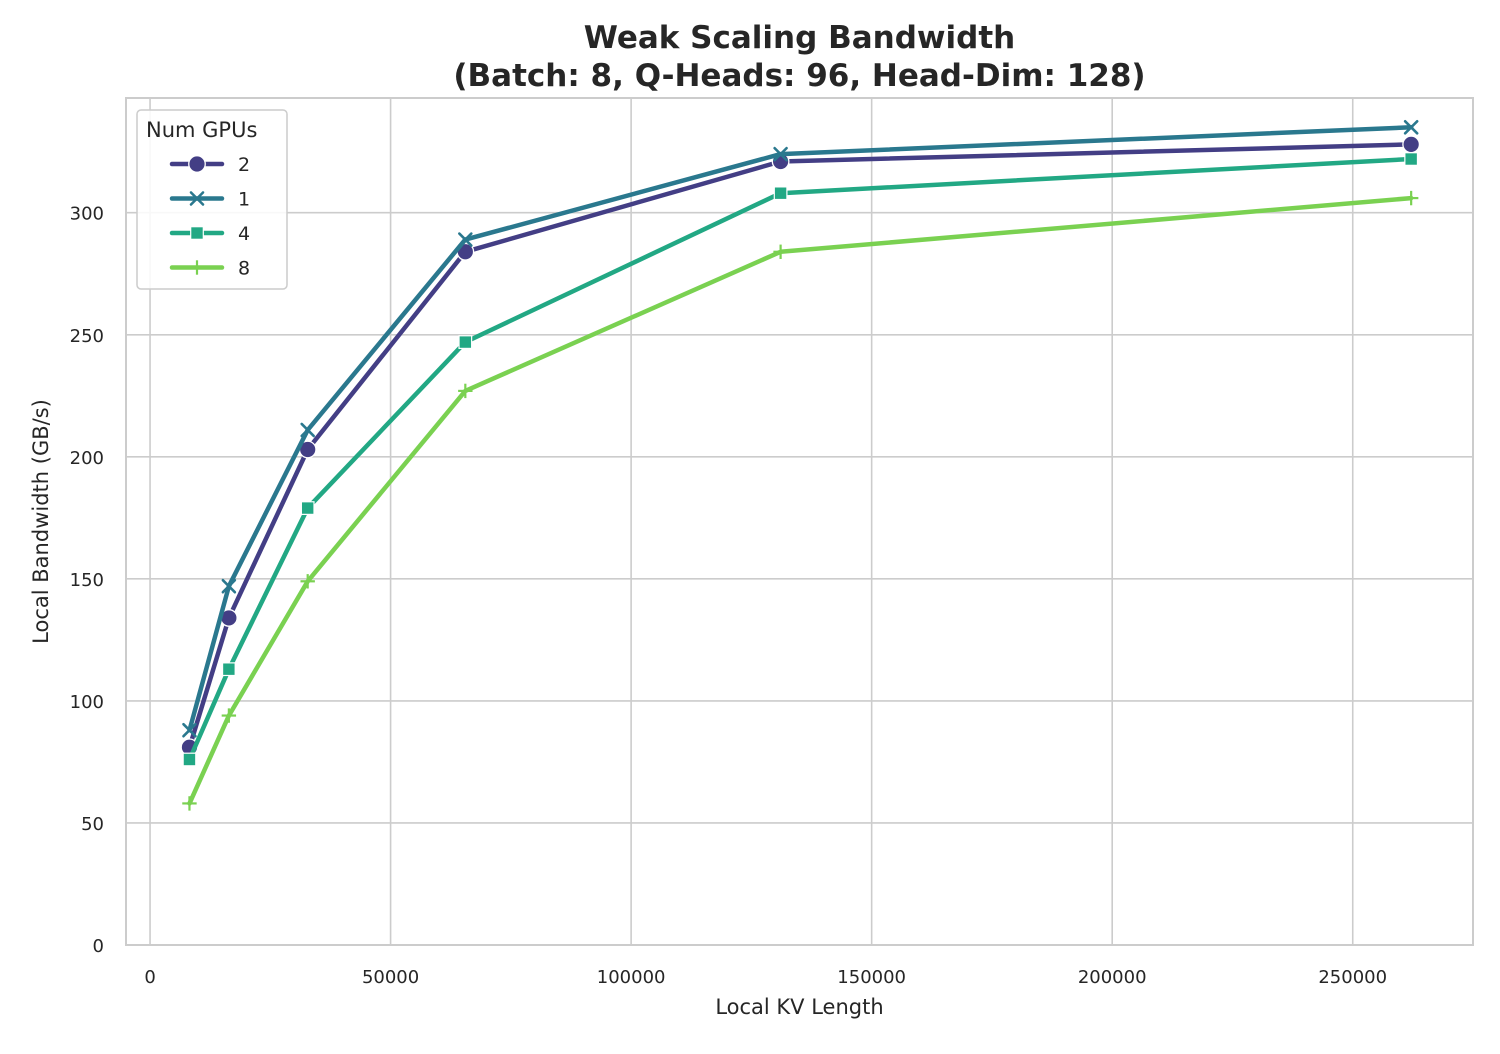 Image resolution: width=1500 pixels, height=1054 pixels. I want to click on y-axis-label: Local Bandwidth (GB/s), so click(41, 521).